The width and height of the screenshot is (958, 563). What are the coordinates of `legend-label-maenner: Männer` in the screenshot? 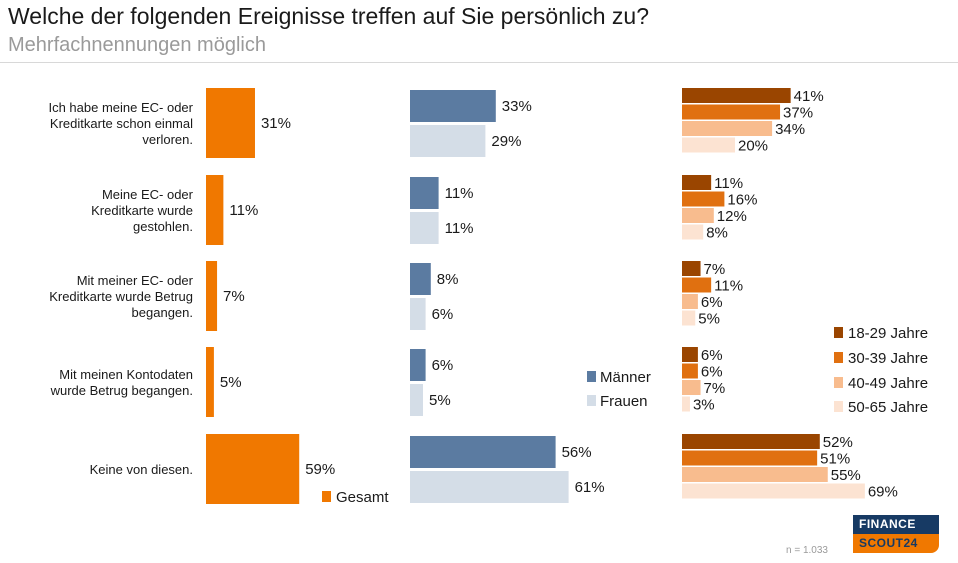 It's located at (625, 377).